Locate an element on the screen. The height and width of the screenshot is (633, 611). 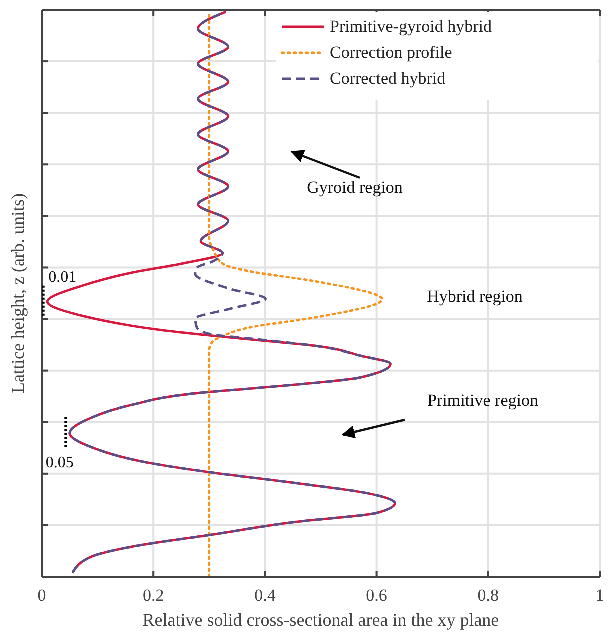
x-tick-label: 0.4 is located at coordinates (265, 595).